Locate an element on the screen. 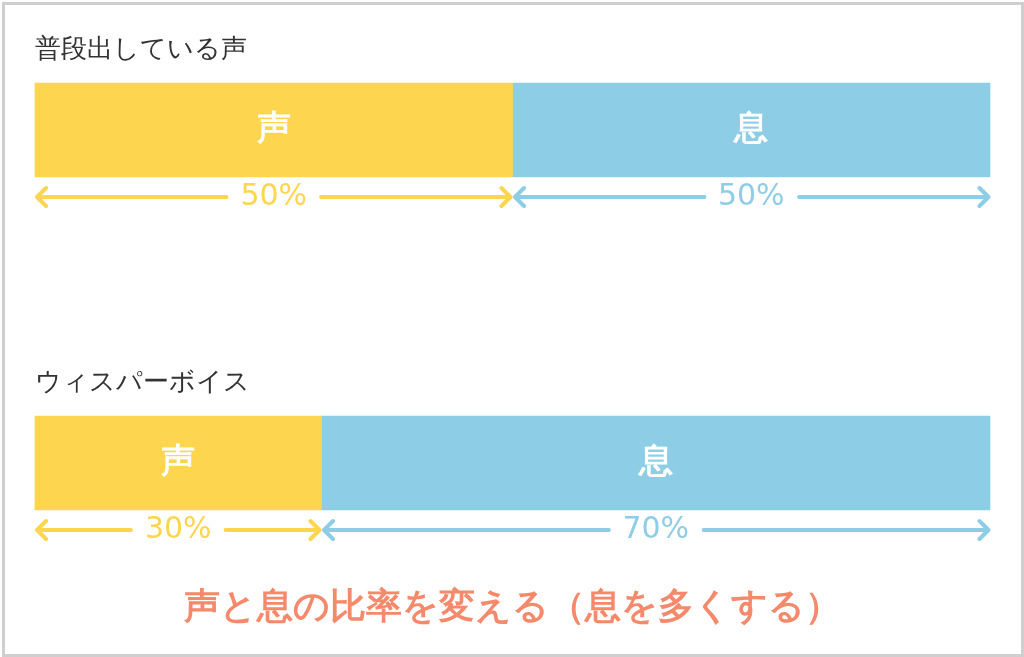 The height and width of the screenshot is (657, 1024). series-label: 息 is located at coordinates (654, 459).